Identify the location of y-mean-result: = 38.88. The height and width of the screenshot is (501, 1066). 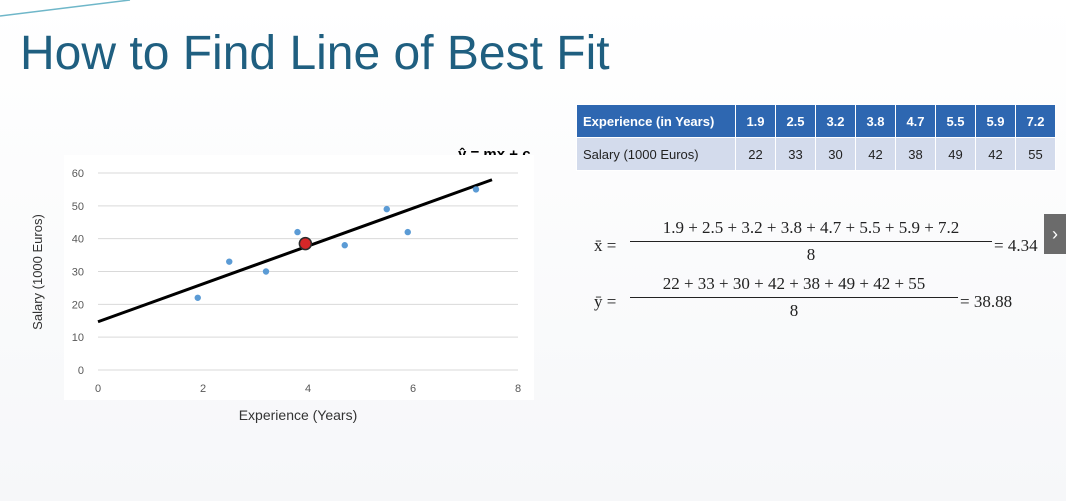
(986, 301).